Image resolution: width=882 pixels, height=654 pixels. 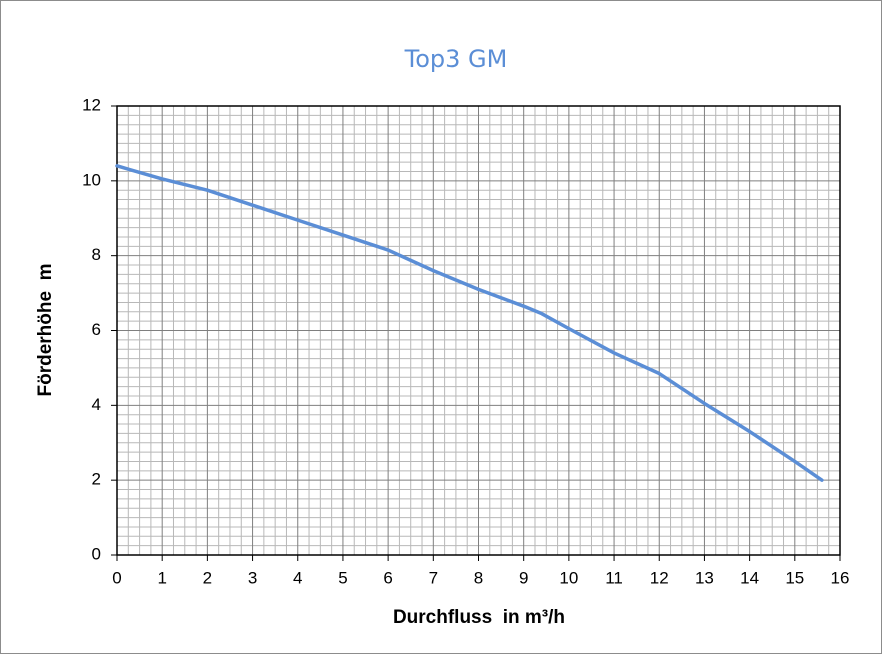 What do you see at coordinates (96, 479) in the screenshot?
I see `y-tick-label: 2` at bounding box center [96, 479].